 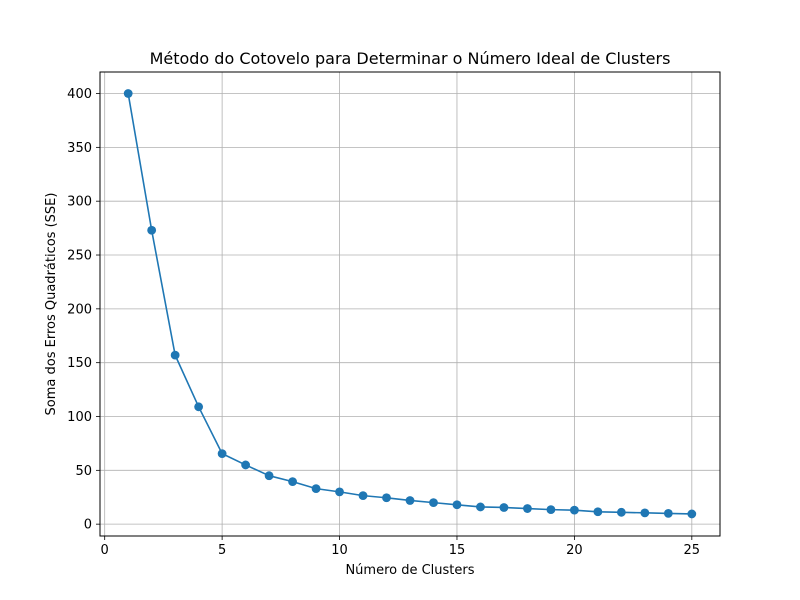 What do you see at coordinates (79, 148) in the screenshot?
I see `y-tick-label: 350` at bounding box center [79, 148].